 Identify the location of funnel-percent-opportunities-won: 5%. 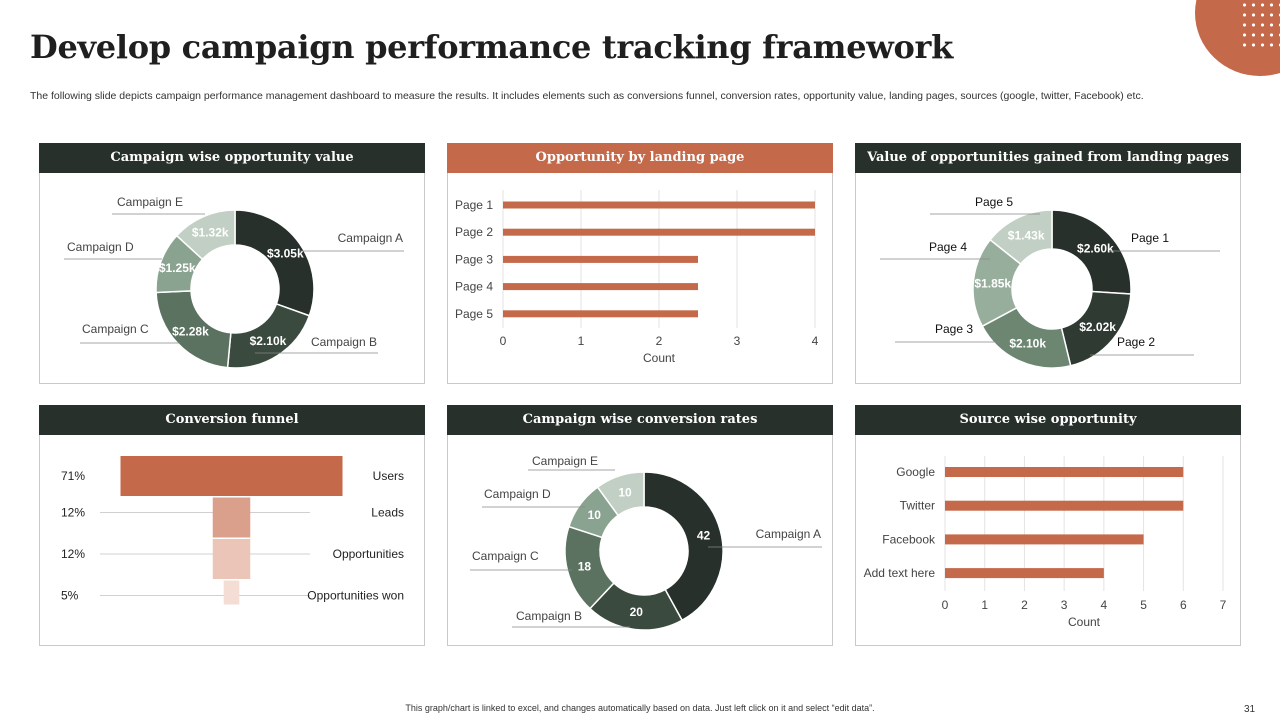
(70, 596).